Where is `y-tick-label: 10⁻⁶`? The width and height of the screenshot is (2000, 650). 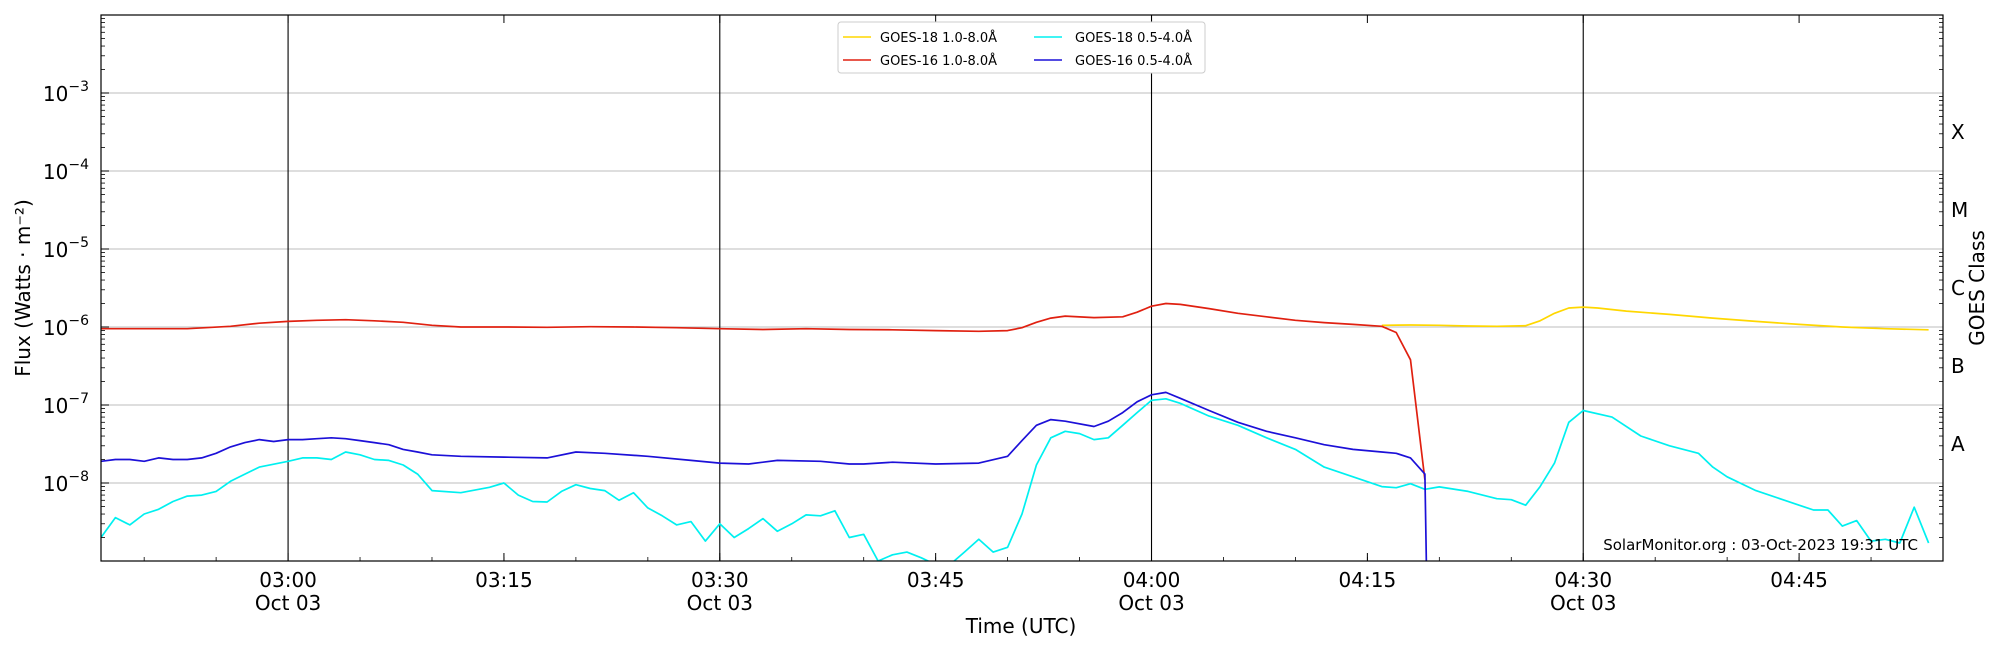 y-tick-label: 10⁻⁶ is located at coordinates (66, 326).